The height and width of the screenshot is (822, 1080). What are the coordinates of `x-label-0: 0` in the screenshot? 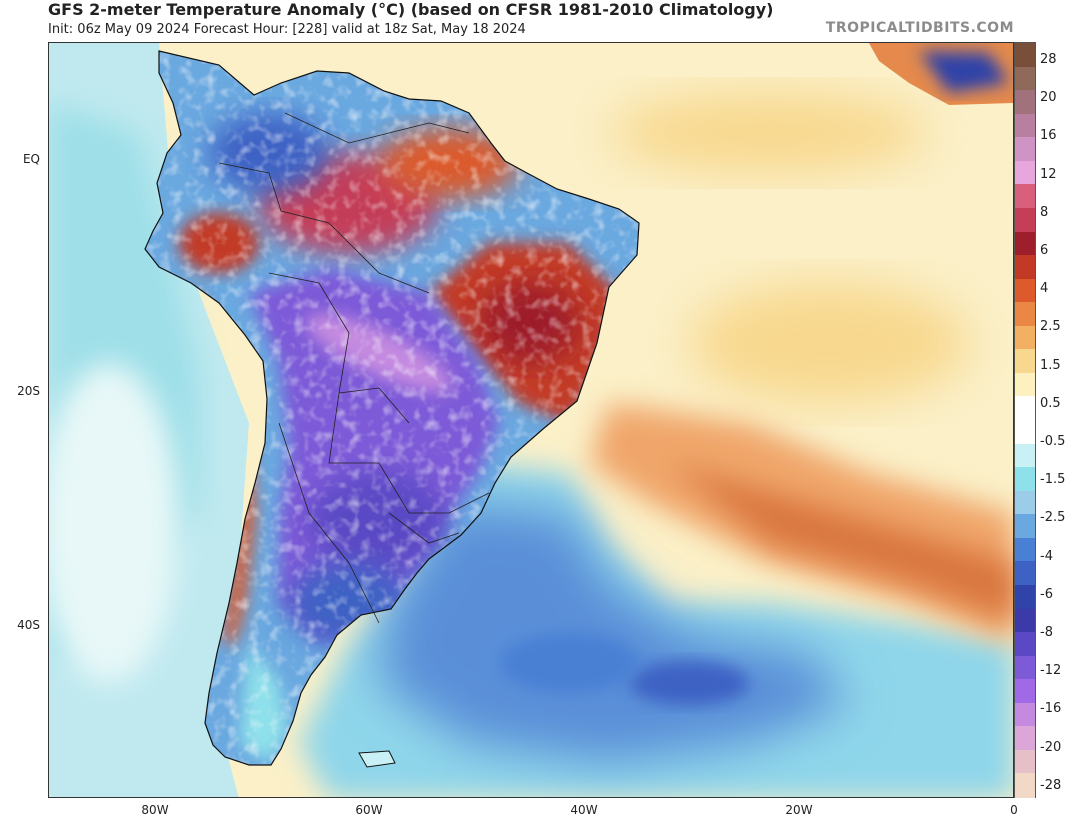 It's located at (1014, 810).